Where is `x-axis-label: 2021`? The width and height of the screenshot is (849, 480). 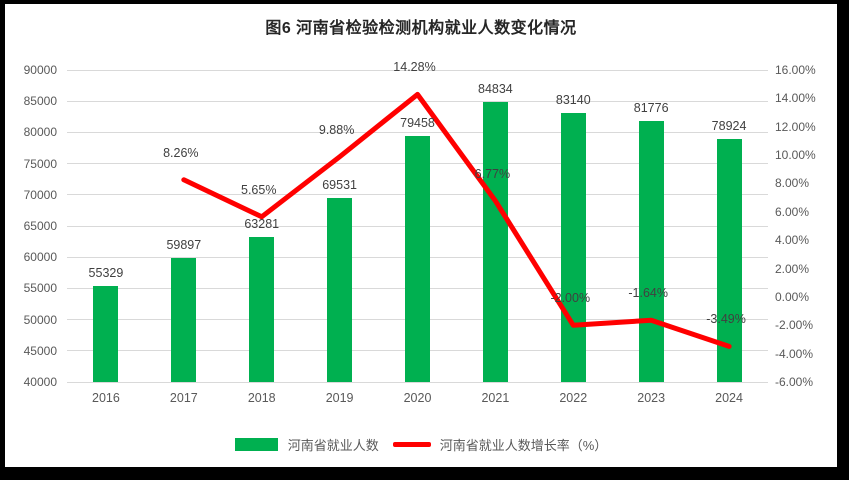
x-axis-label: 2021 is located at coordinates (495, 398).